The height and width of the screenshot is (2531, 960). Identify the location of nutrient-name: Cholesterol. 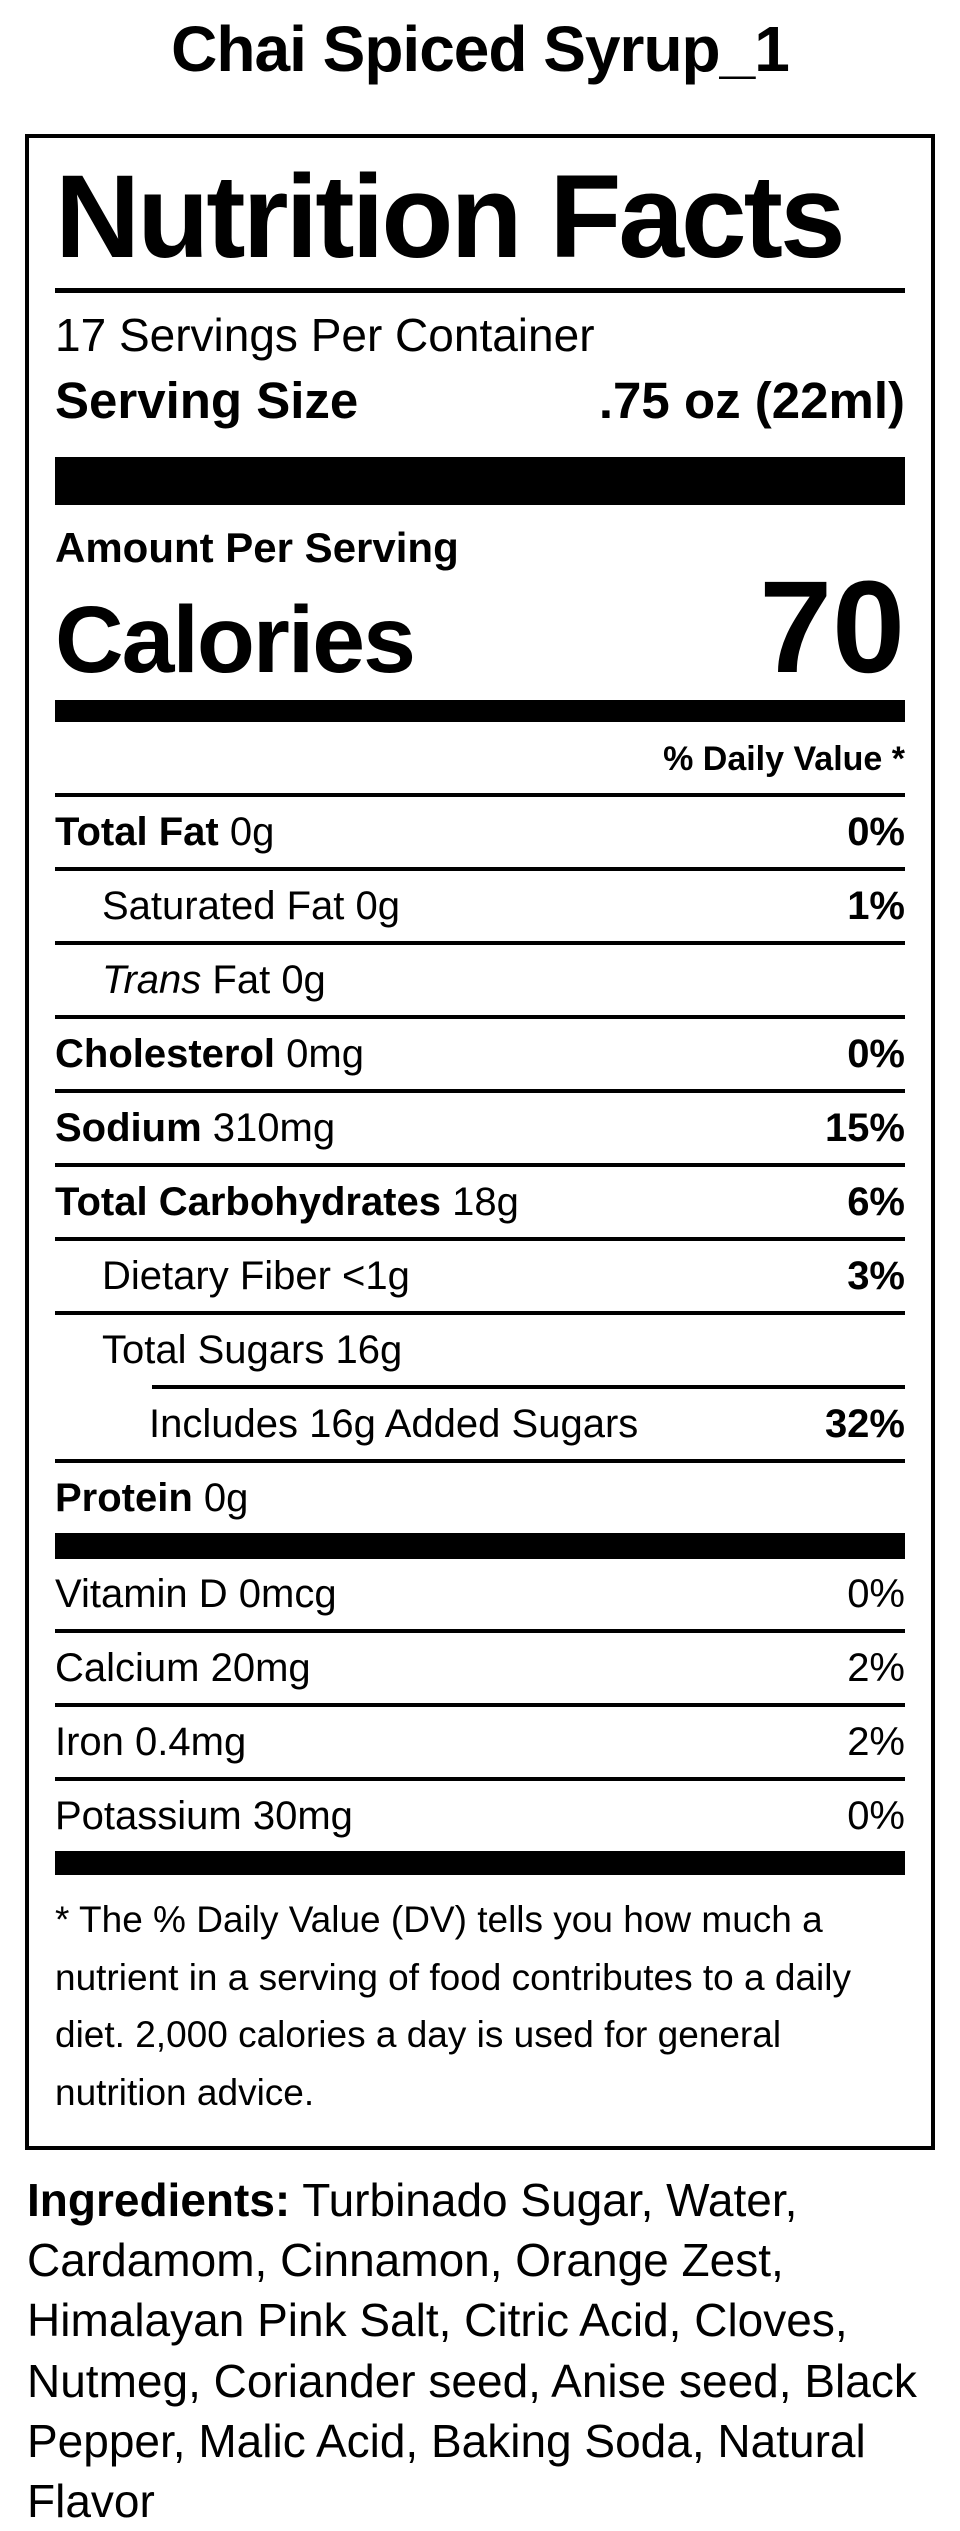
(165, 1054).